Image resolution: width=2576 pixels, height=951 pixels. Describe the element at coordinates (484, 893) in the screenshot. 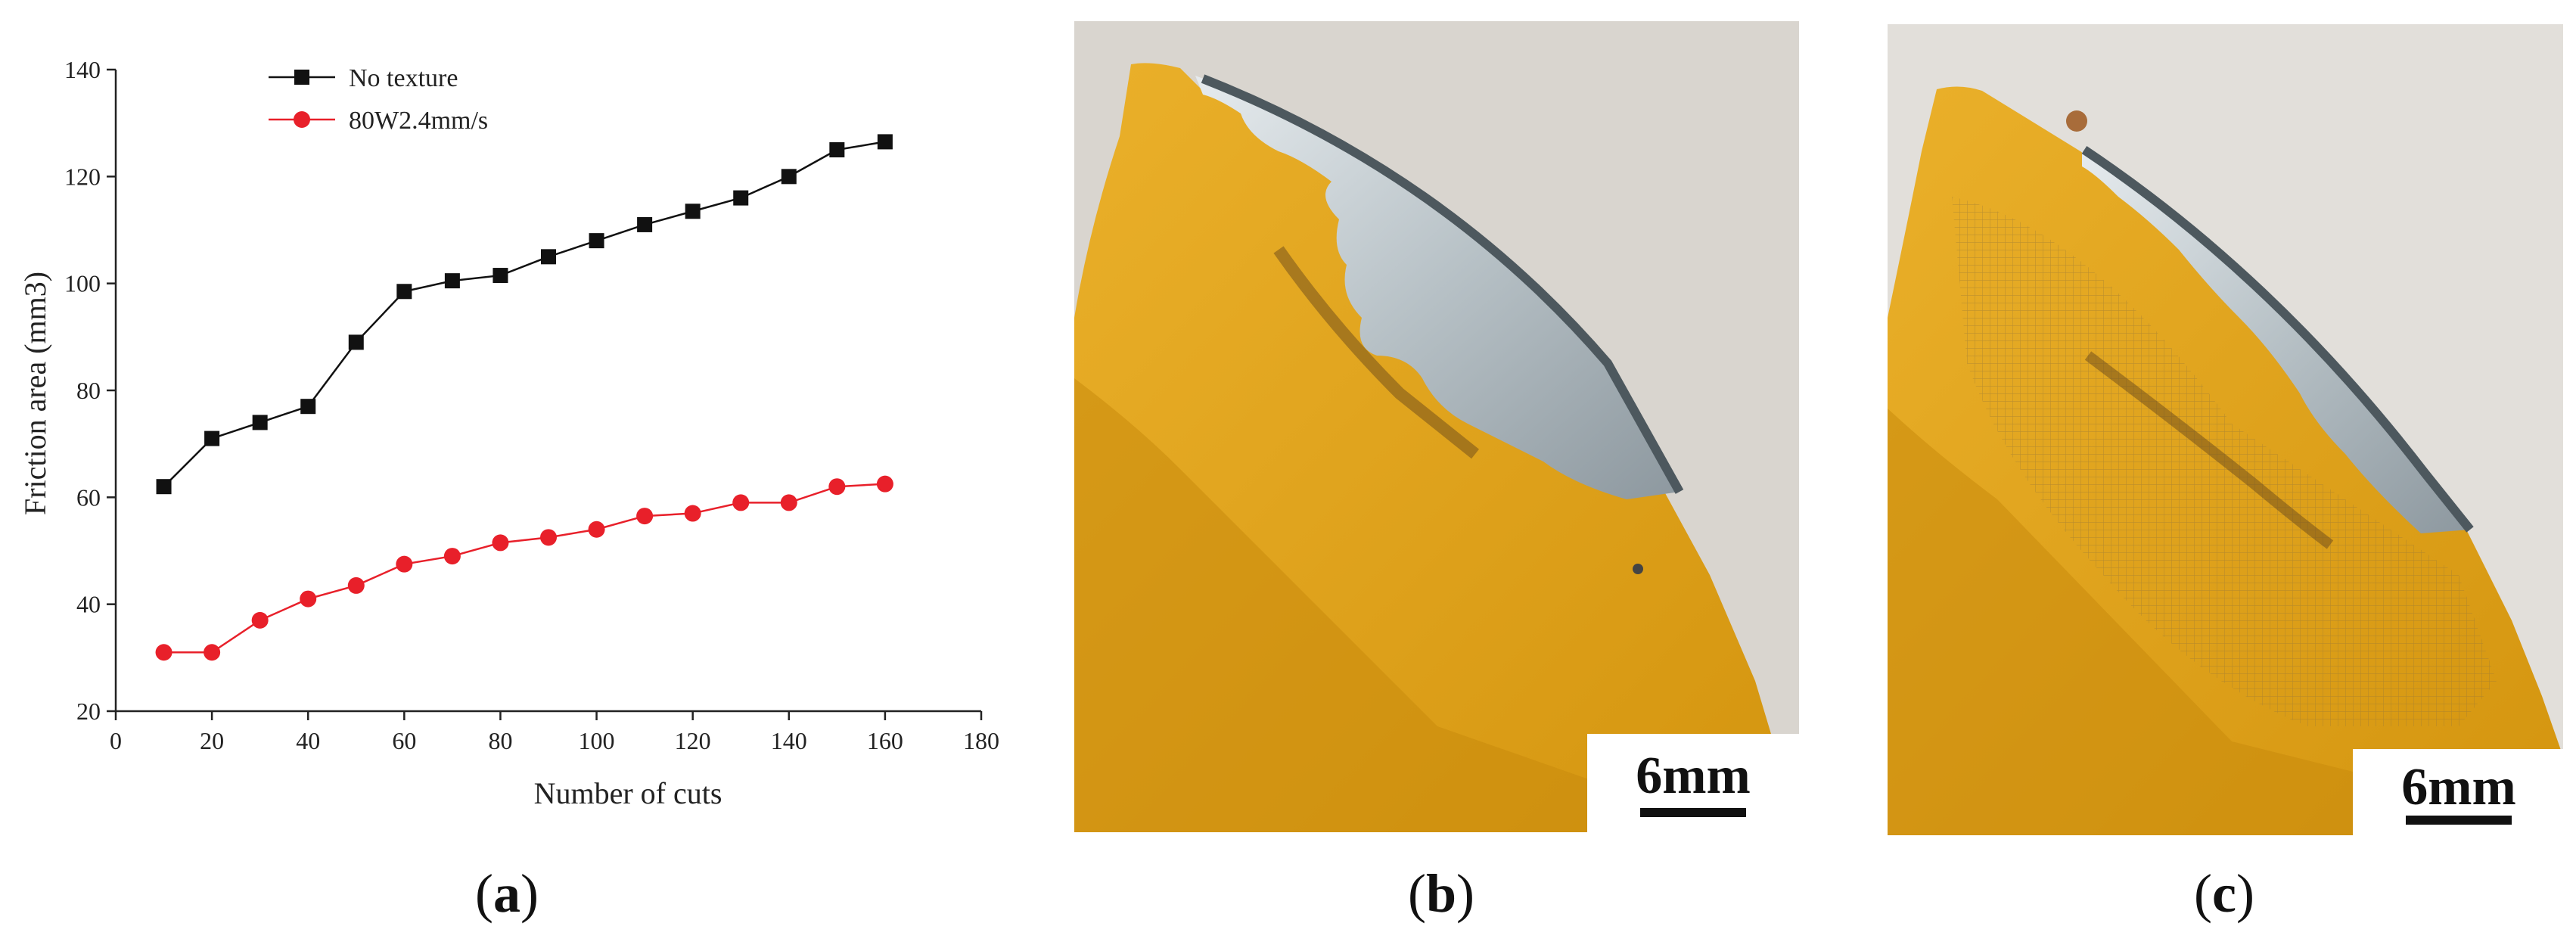

I see `caption-a-open: (` at that location.